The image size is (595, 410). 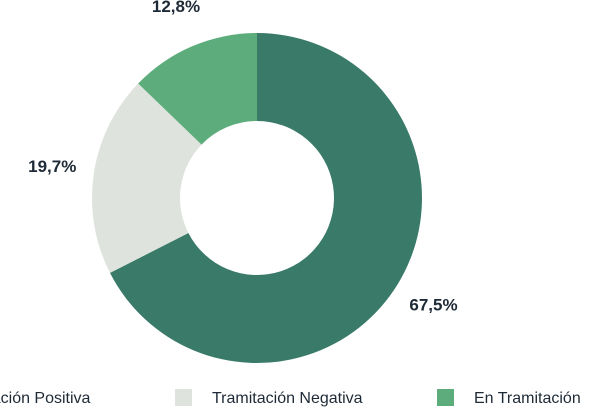 I want to click on value-label: 19,7%, so click(x=52, y=166).